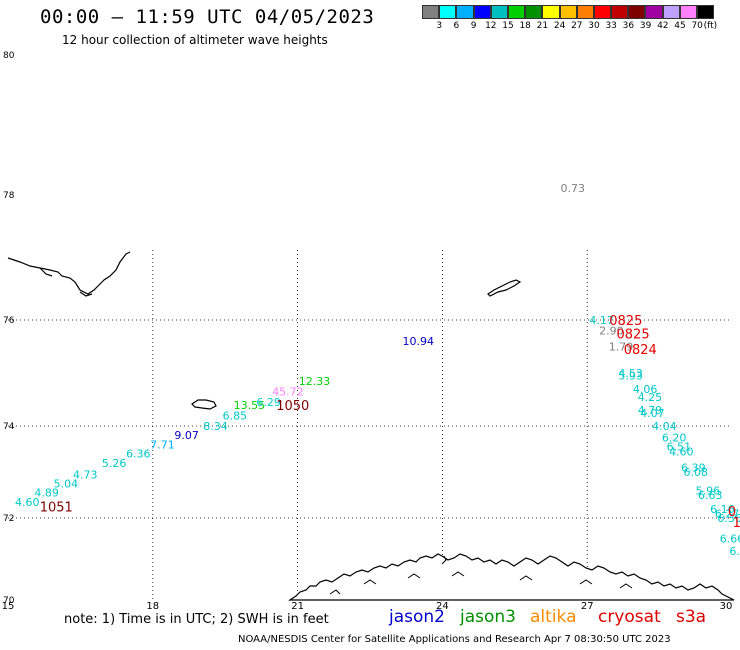  Describe the element at coordinates (56, 508) in the screenshot. I see `pass-time-label: 1051` at that location.